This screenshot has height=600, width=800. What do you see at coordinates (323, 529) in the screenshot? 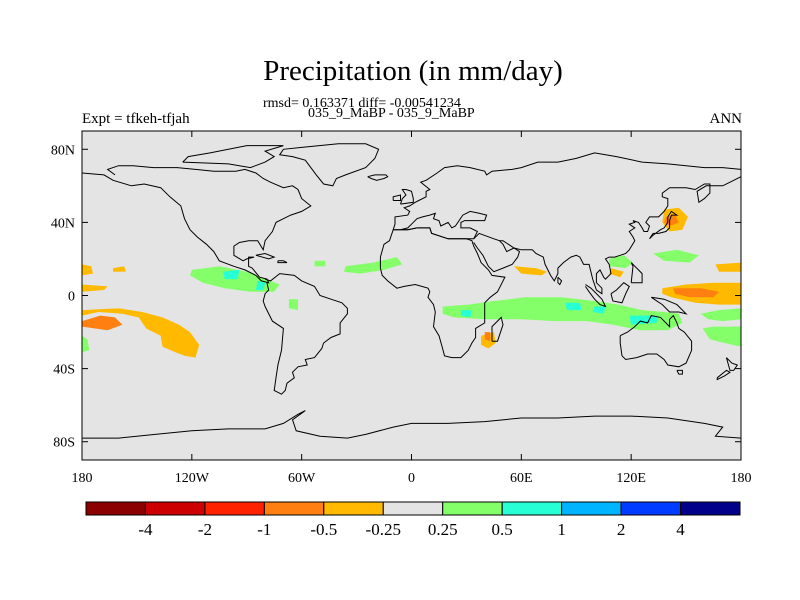
I see `colorbar-label: -0.5` at bounding box center [323, 529].